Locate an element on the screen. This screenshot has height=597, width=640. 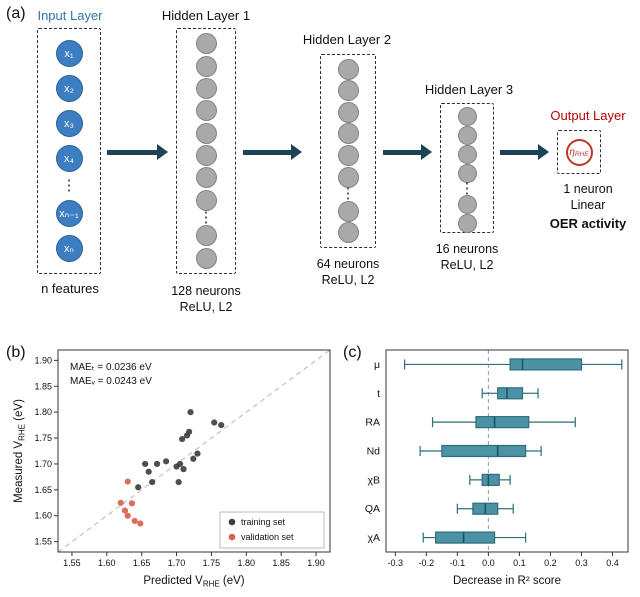
svg-text: μ is located at coordinates (377, 365).